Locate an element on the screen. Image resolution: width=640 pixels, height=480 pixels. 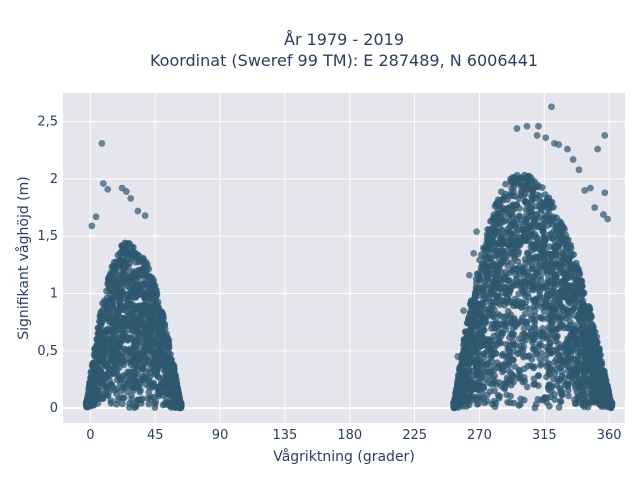
x-tick-labels: 0 45 90 135 180 225 270 315 360 is located at coordinates (353, 435).